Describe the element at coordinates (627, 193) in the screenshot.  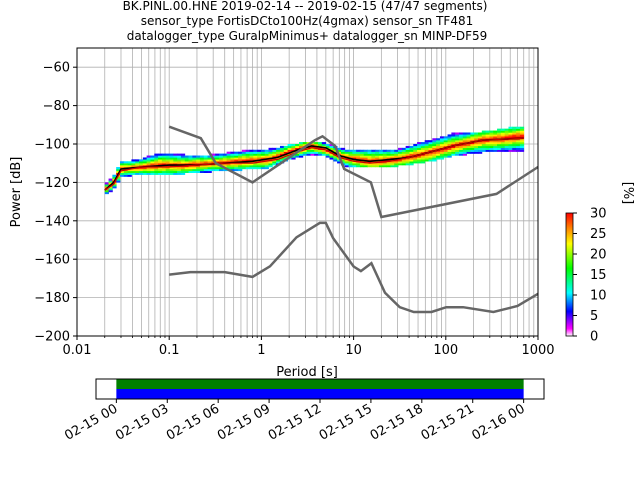
I see `colorbar-label: [%]` at that location.